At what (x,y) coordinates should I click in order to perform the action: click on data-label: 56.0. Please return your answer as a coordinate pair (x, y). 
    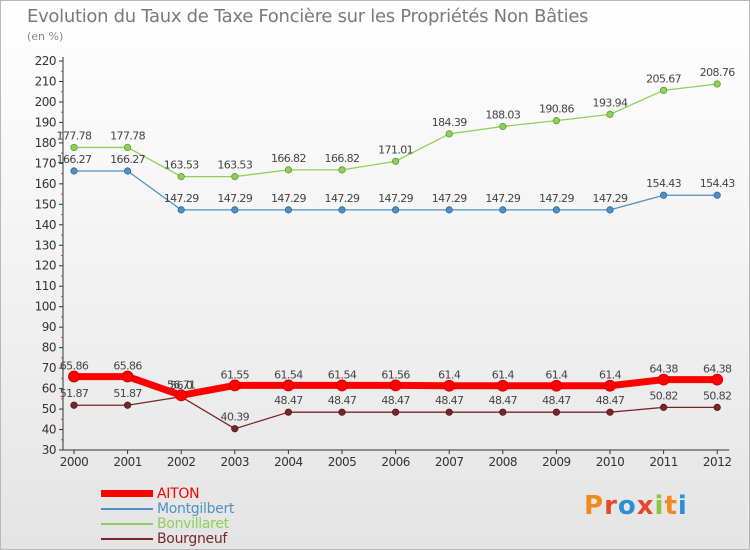
    Looking at the image, I should click on (181, 385).